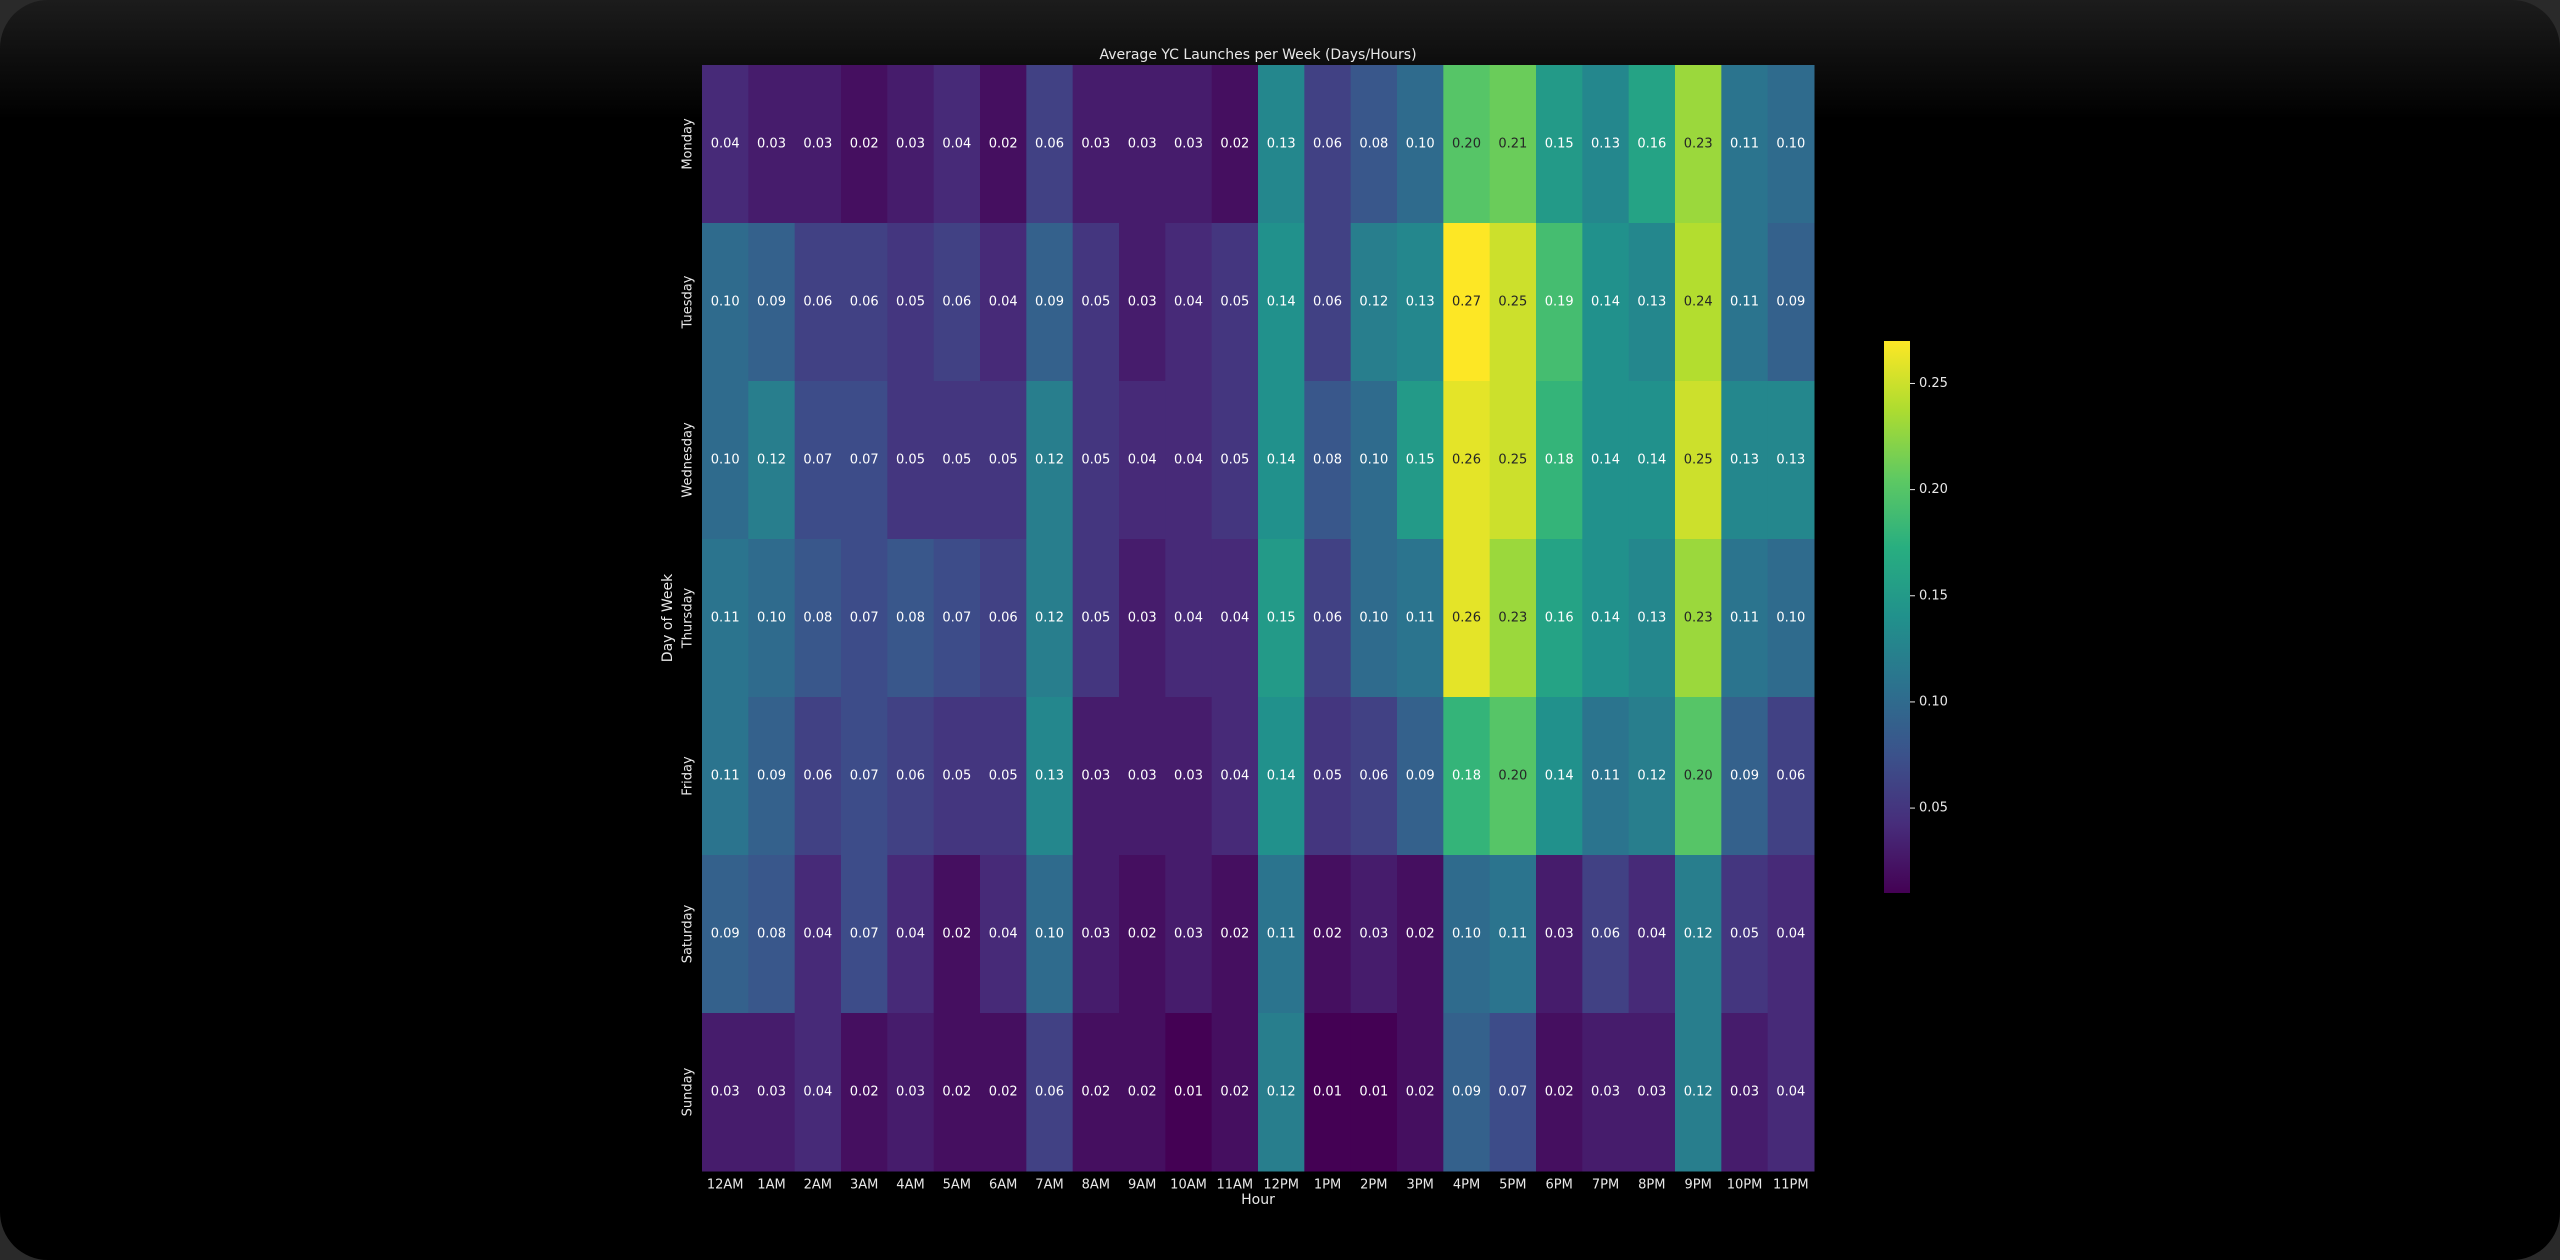 The image size is (2560, 1260). What do you see at coordinates (688, 1091) in the screenshot?
I see `y-tick-label: Sunday` at bounding box center [688, 1091].